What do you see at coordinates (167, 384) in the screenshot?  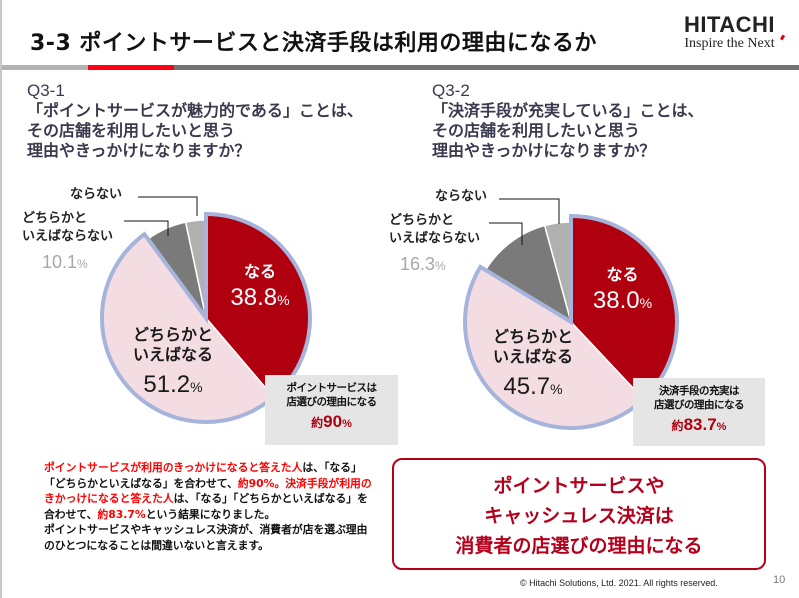 I see `slice-number: 51.2` at bounding box center [167, 384].